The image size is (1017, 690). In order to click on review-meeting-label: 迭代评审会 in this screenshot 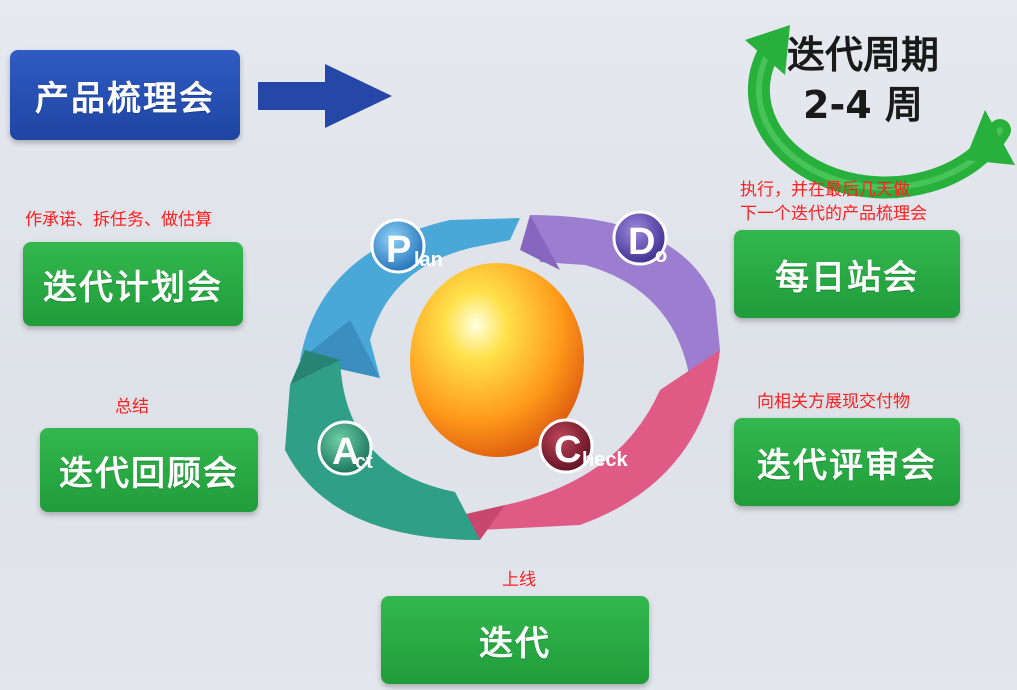, I will do `click(847, 465)`.